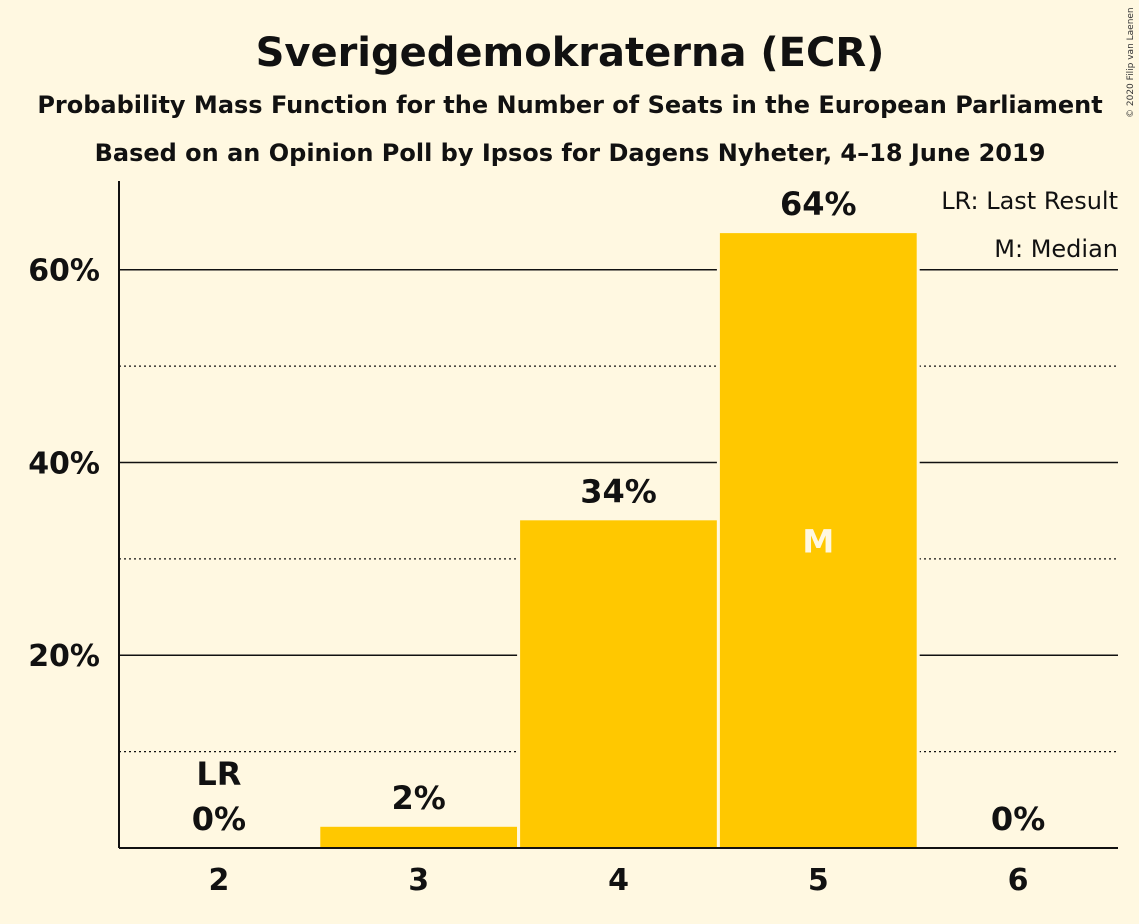  I want to click on y-tick-label: 40%, so click(64, 463).